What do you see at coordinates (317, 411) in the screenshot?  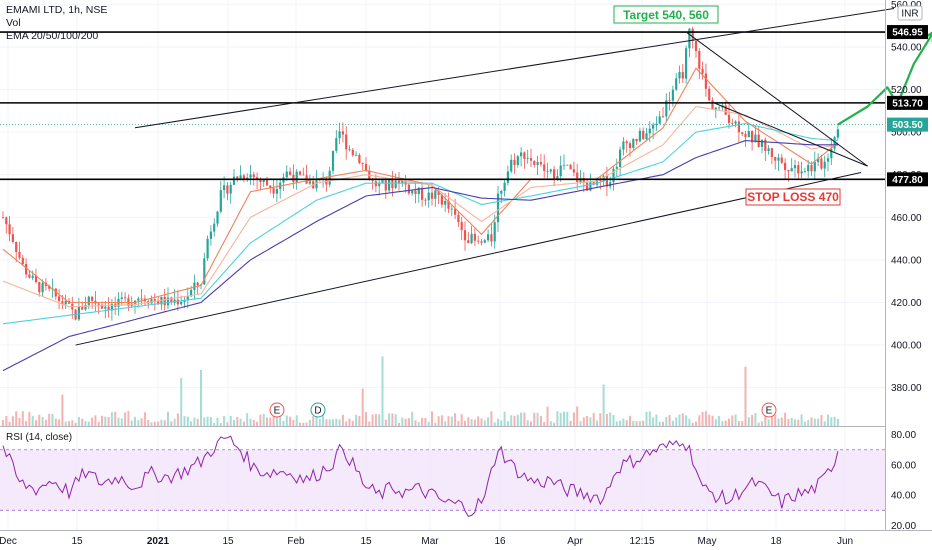 I see `event-marker-label: D` at bounding box center [317, 411].